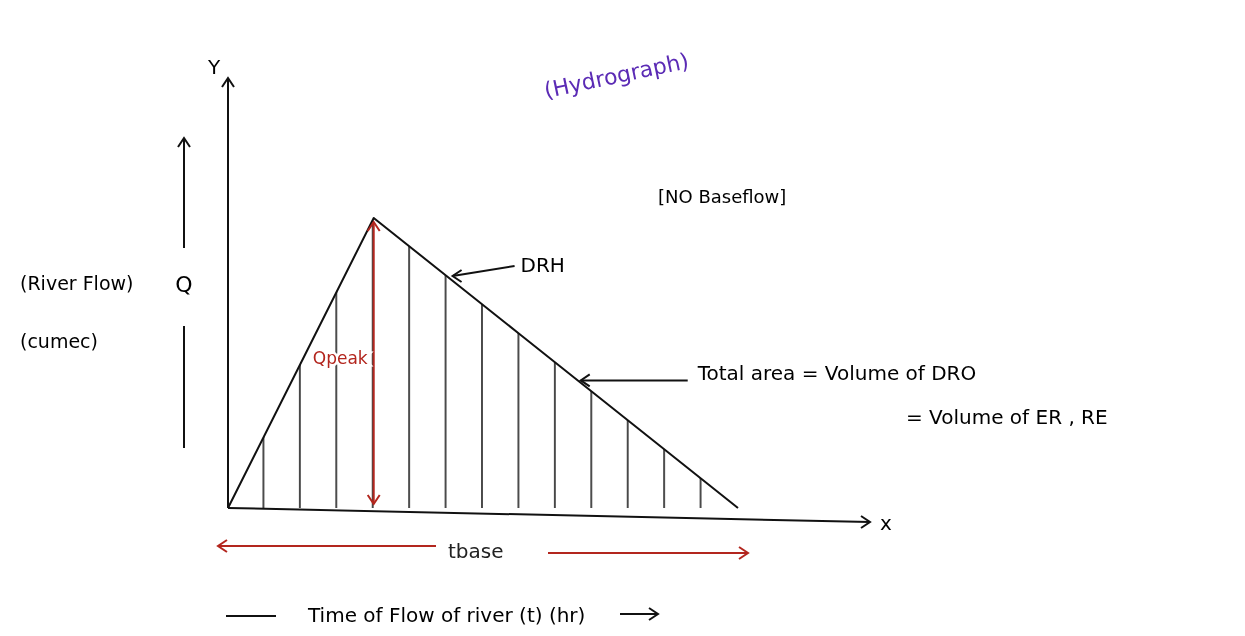 This screenshot has height=636, width=1245. What do you see at coordinates (886, 523) in the screenshot?
I see `text: x` at bounding box center [886, 523].